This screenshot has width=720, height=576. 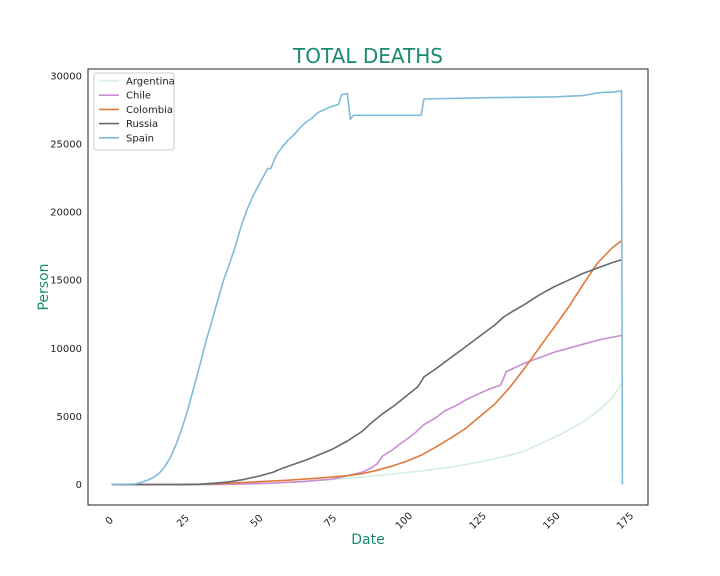 What do you see at coordinates (551, 521) in the screenshot?
I see `x-tick-label: 150` at bounding box center [551, 521].